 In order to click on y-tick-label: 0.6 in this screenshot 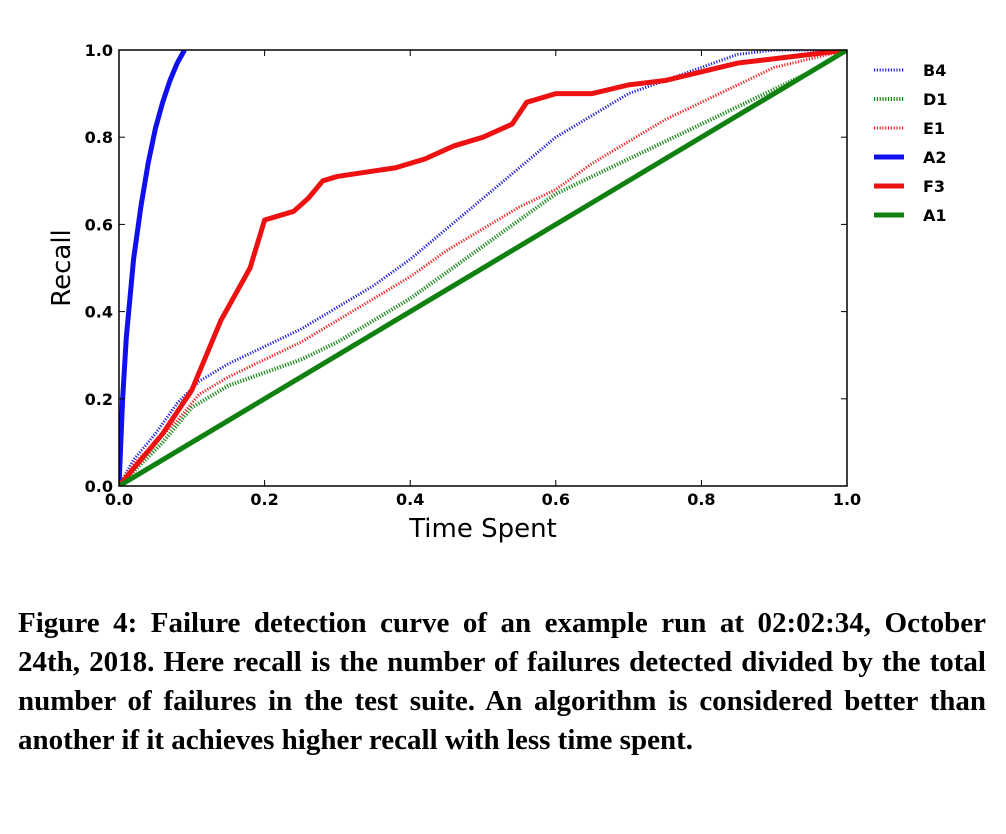, I will do `click(99, 224)`.